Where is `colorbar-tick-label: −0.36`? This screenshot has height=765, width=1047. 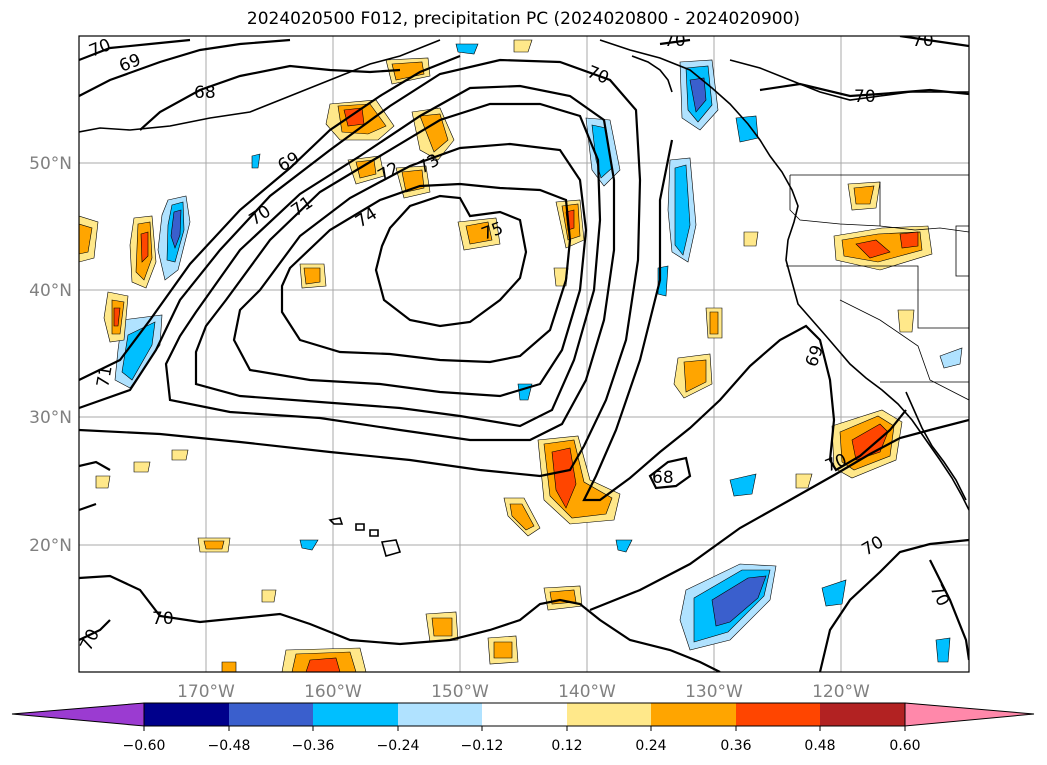 colorbar-tick-label: −0.36 is located at coordinates (313, 746).